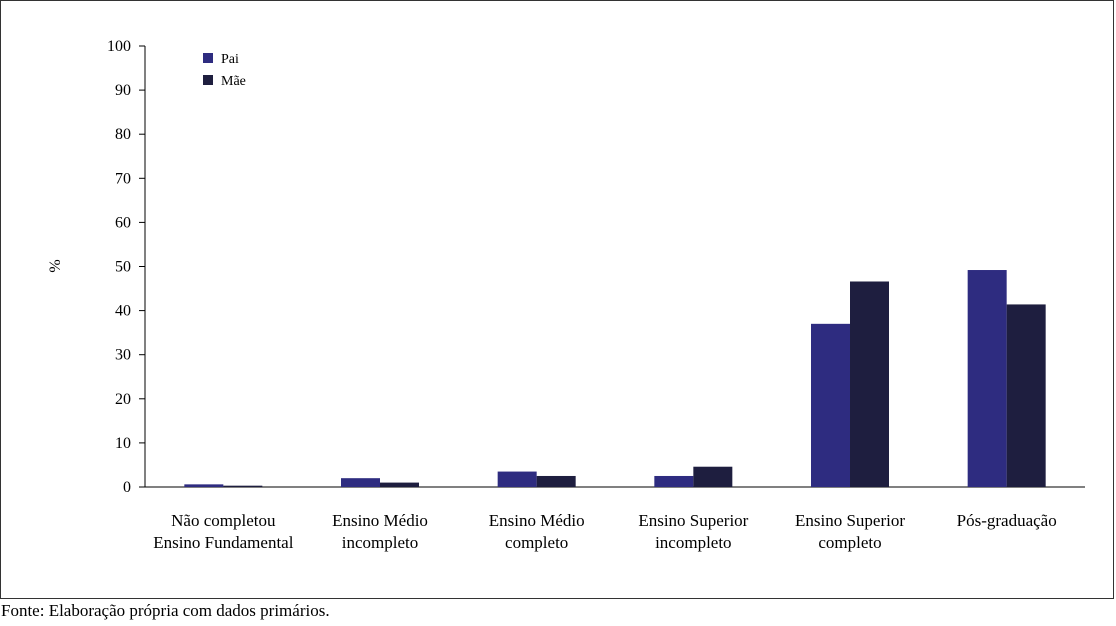 The image size is (1116, 626). What do you see at coordinates (233, 81) in the screenshot?
I see `legend-label: Mãe` at bounding box center [233, 81].